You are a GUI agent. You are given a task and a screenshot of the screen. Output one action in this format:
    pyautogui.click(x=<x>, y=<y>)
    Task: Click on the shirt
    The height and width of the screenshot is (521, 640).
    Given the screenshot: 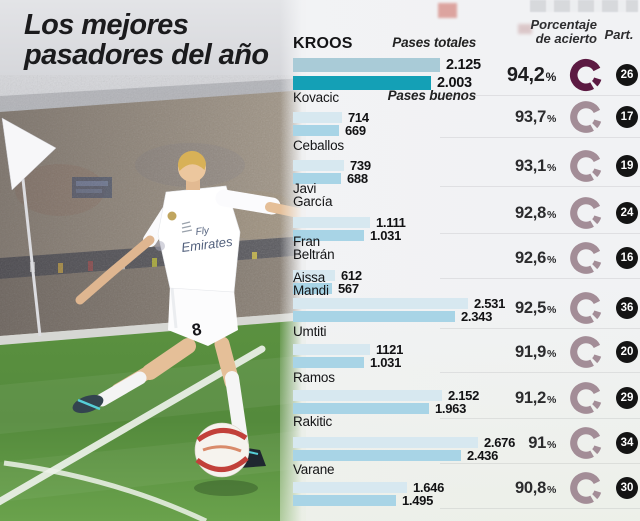 What is the action you would take?
    pyautogui.click(x=199, y=239)
    